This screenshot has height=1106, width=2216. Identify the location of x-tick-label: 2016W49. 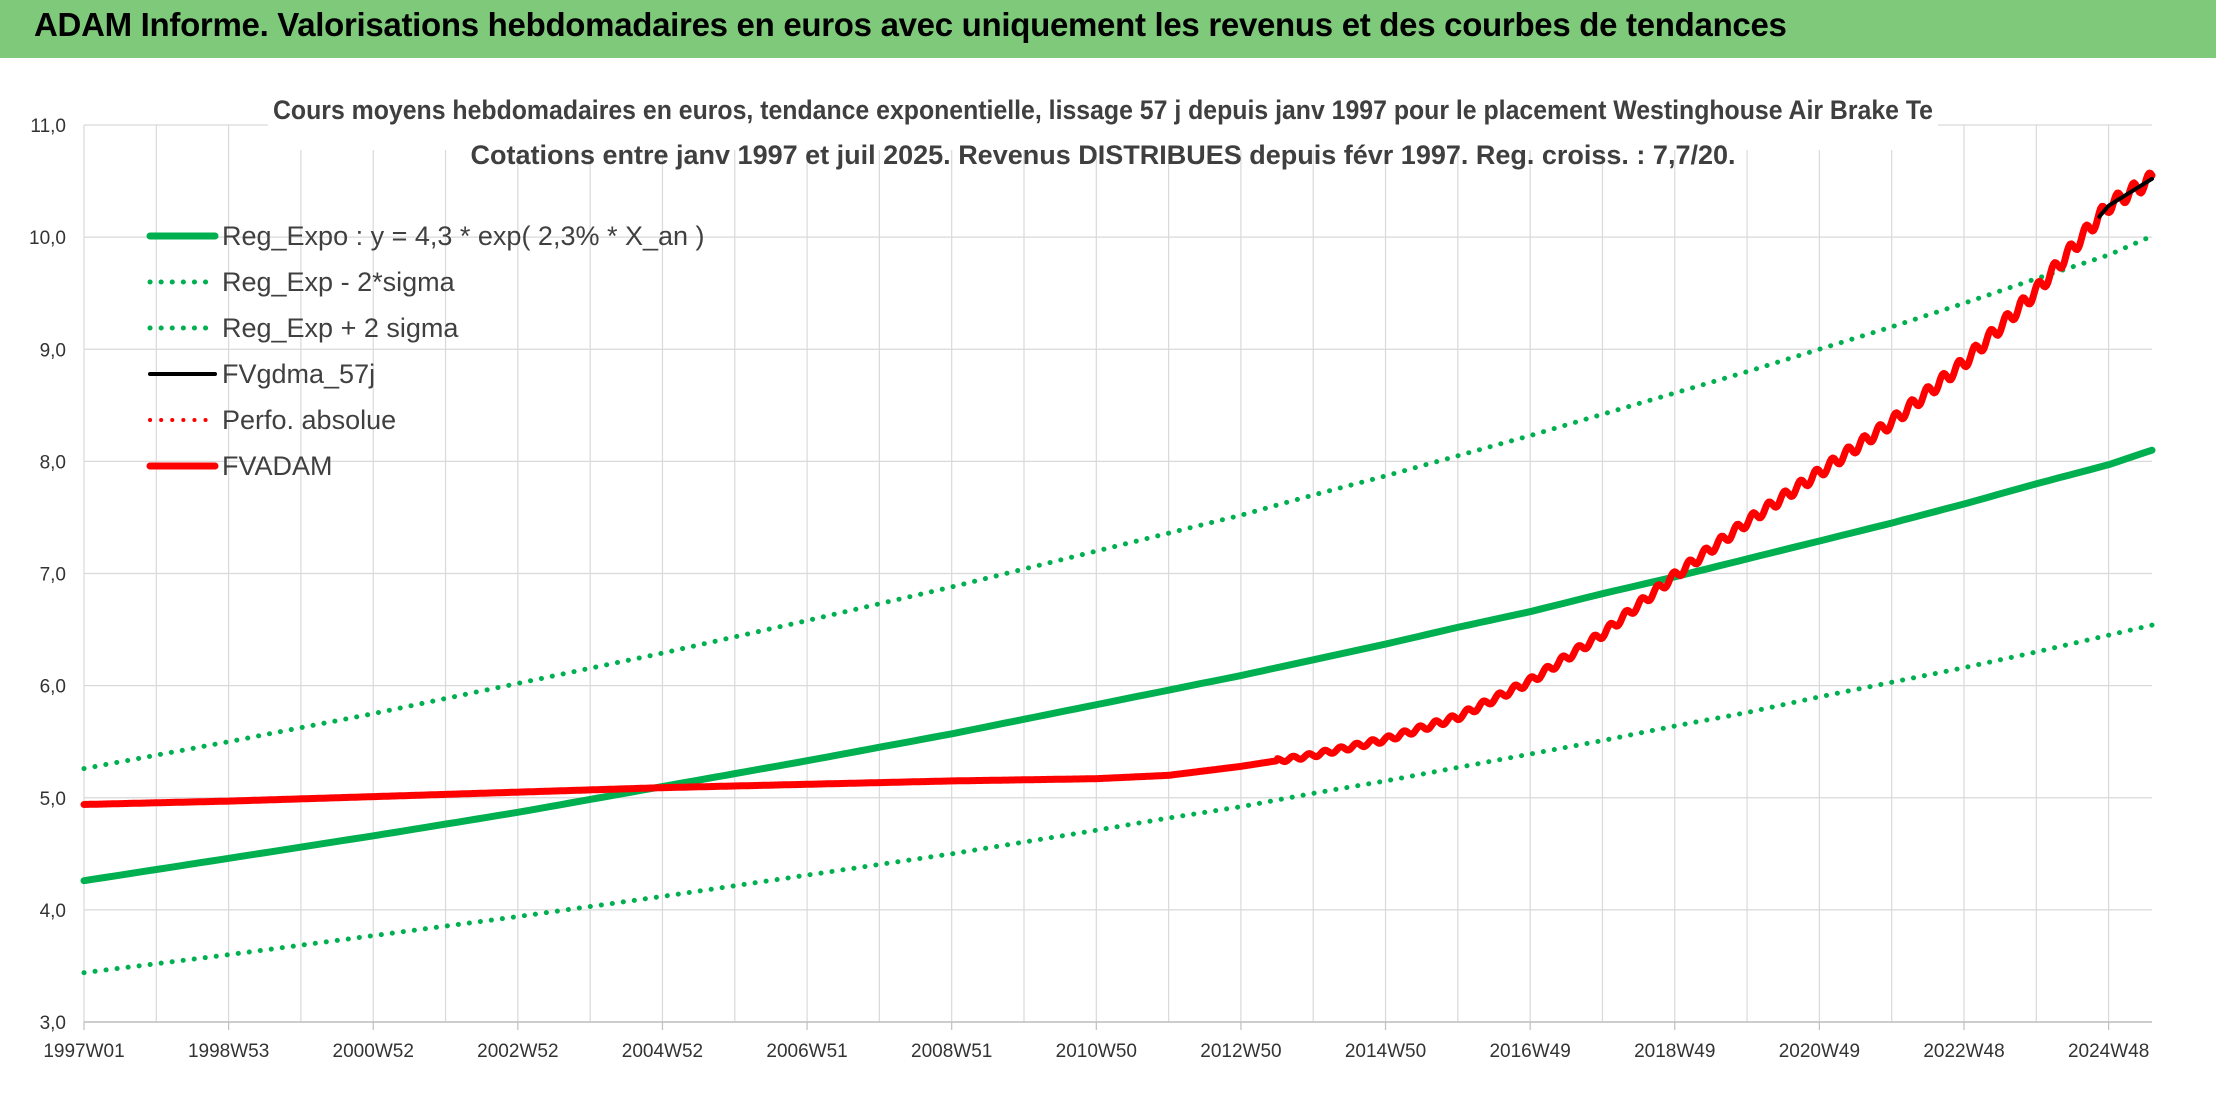
(1529, 1051).